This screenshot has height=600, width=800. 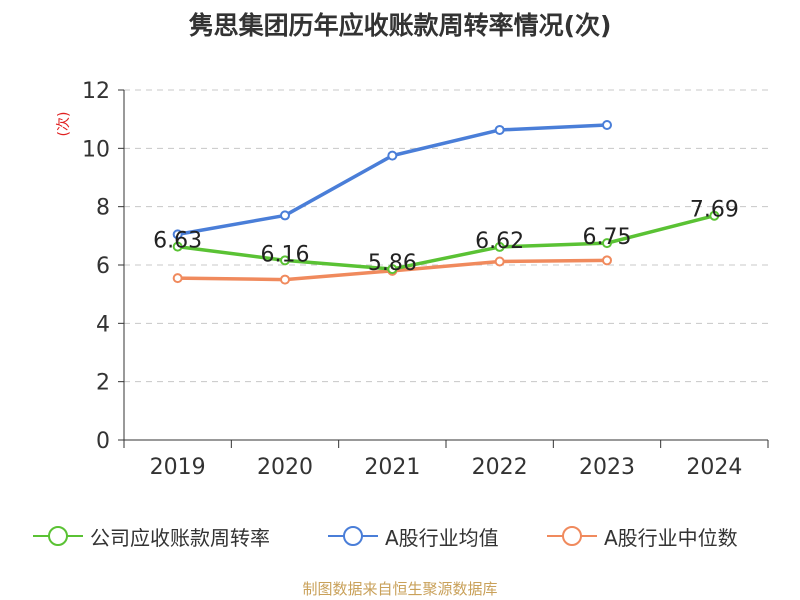 I want to click on legend-marker-industry-median, so click(x=572, y=536).